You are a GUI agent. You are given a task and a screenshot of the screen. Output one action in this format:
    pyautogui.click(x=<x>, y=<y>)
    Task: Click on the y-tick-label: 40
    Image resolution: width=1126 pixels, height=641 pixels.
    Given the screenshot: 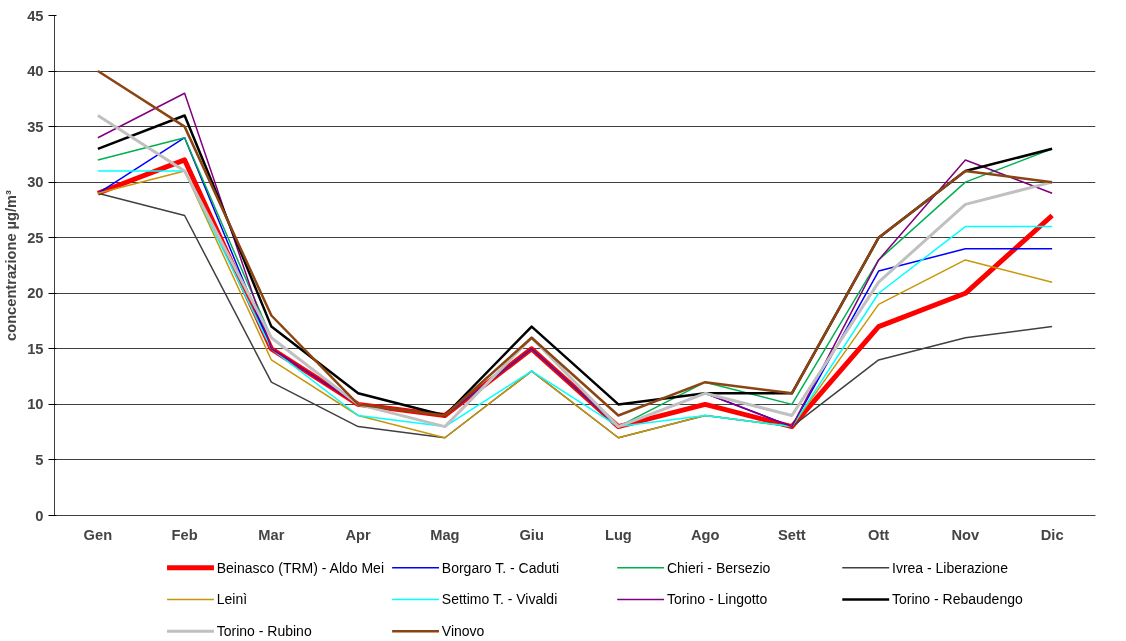 What is the action you would take?
    pyautogui.click(x=35, y=71)
    